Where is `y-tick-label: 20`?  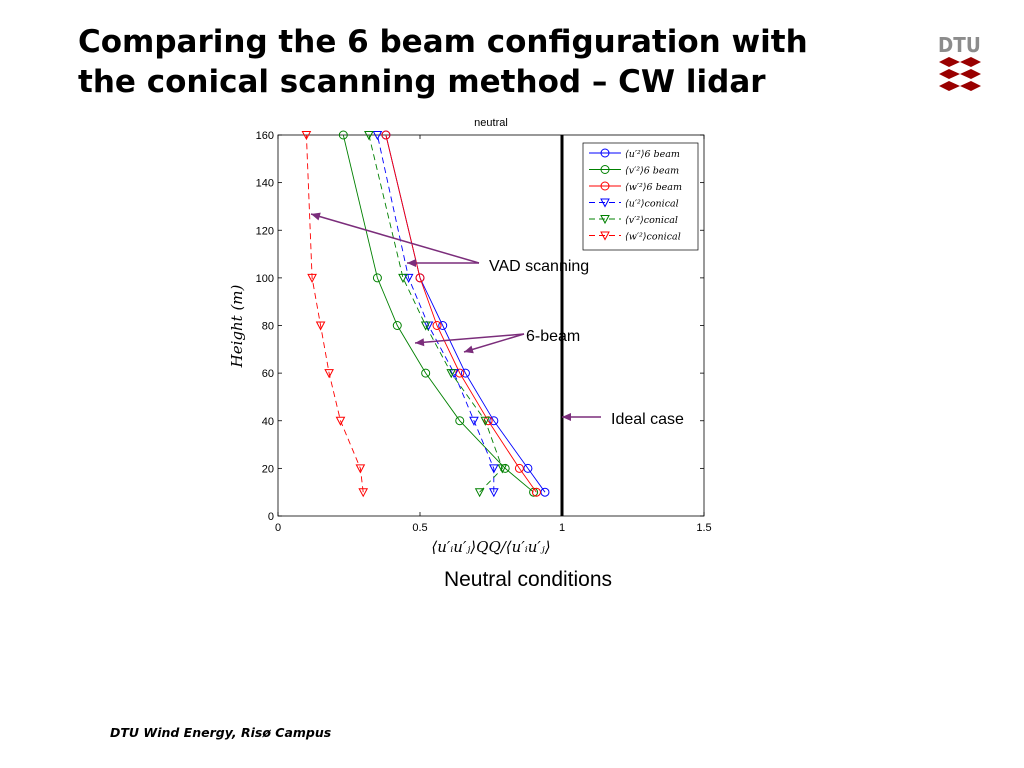 y-tick-label: 20 is located at coordinates (268, 469).